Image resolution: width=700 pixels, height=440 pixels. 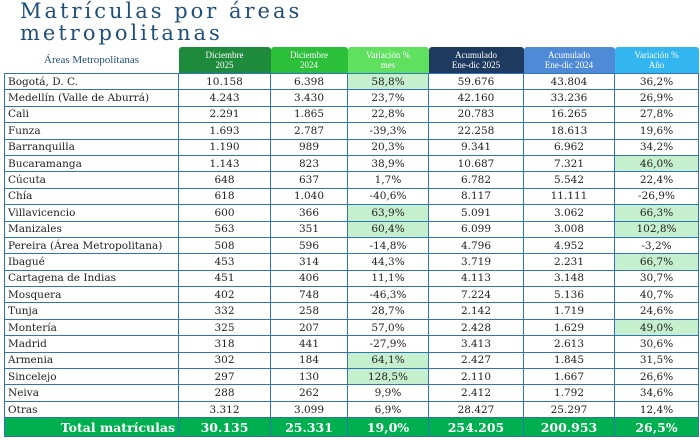 I want to click on value-cell: 64,1%, so click(x=388, y=360).